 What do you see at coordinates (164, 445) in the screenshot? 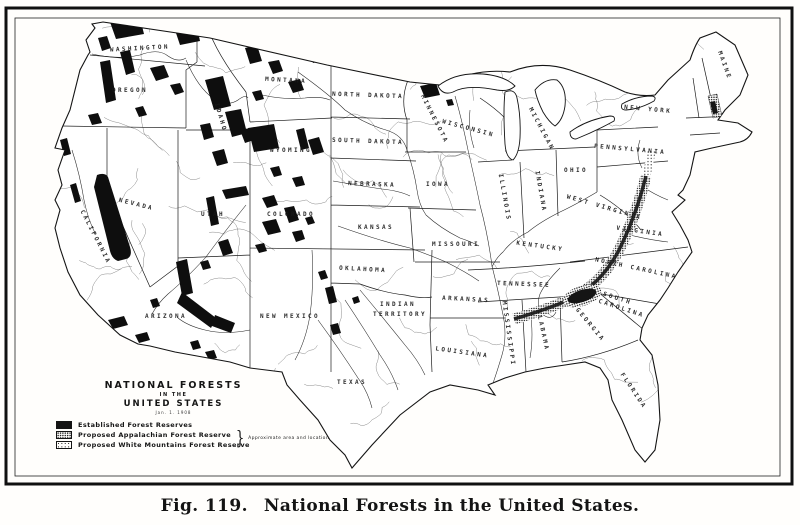
I see `legend-item-label: Proposed White Mountains Forest Reserve` at bounding box center [164, 445].